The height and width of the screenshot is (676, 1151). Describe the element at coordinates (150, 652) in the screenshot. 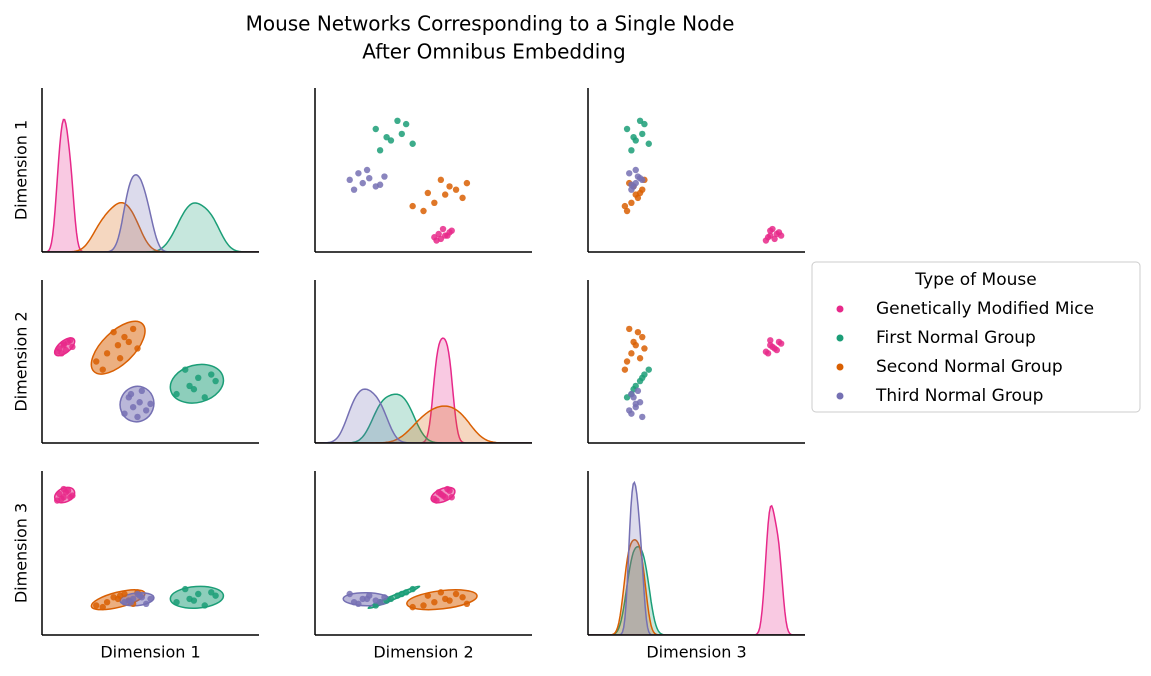

I see `x-axis-label: Dimension 1` at that location.